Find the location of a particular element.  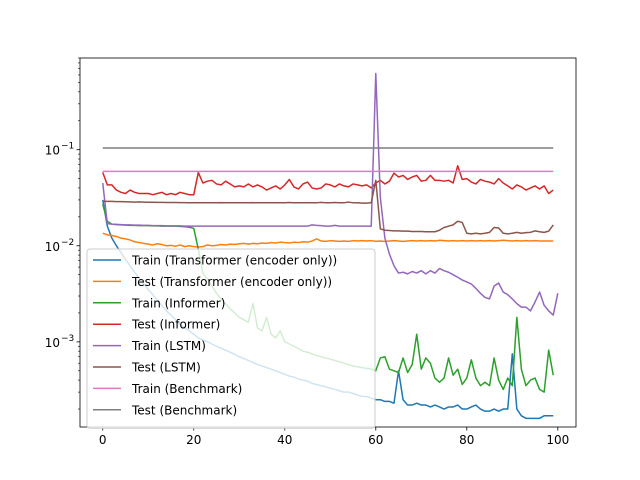

x-tick-label: 0 is located at coordinates (103, 440).